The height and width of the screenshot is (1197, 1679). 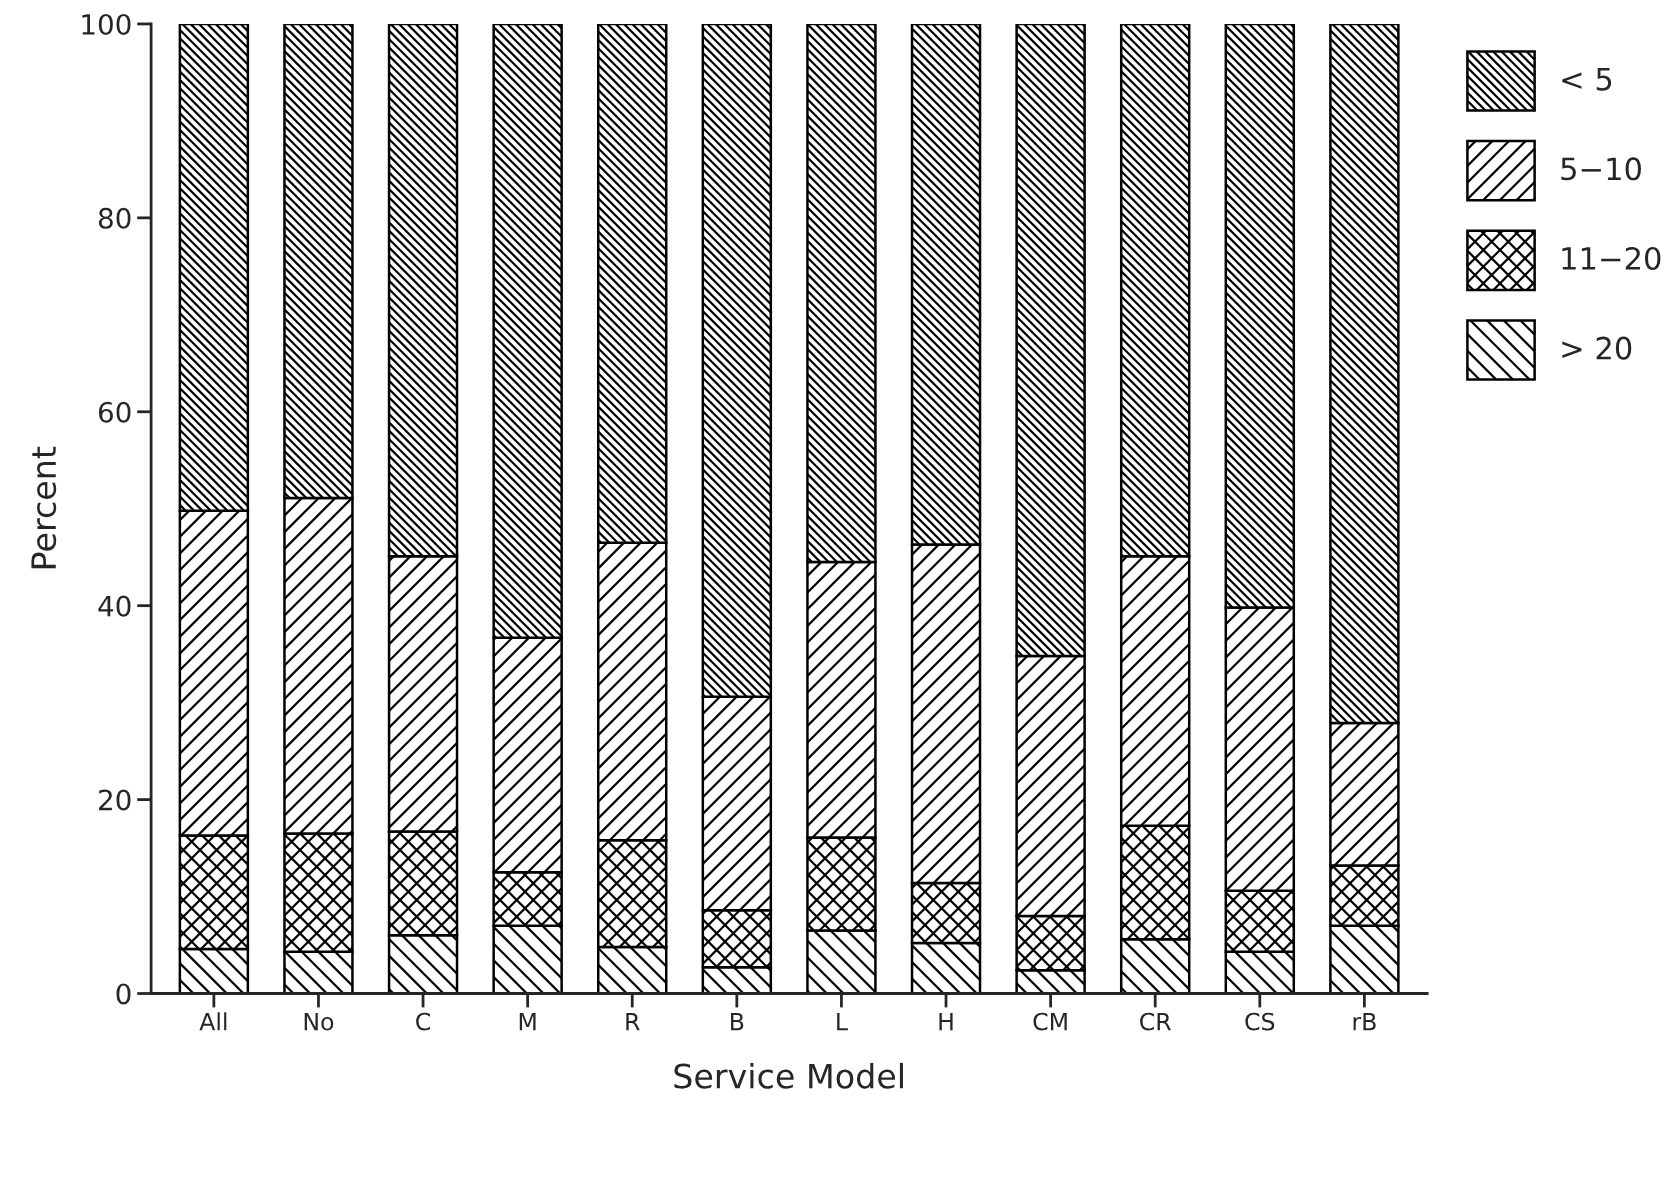 I want to click on legend-label: < 5, so click(x=1587, y=79).